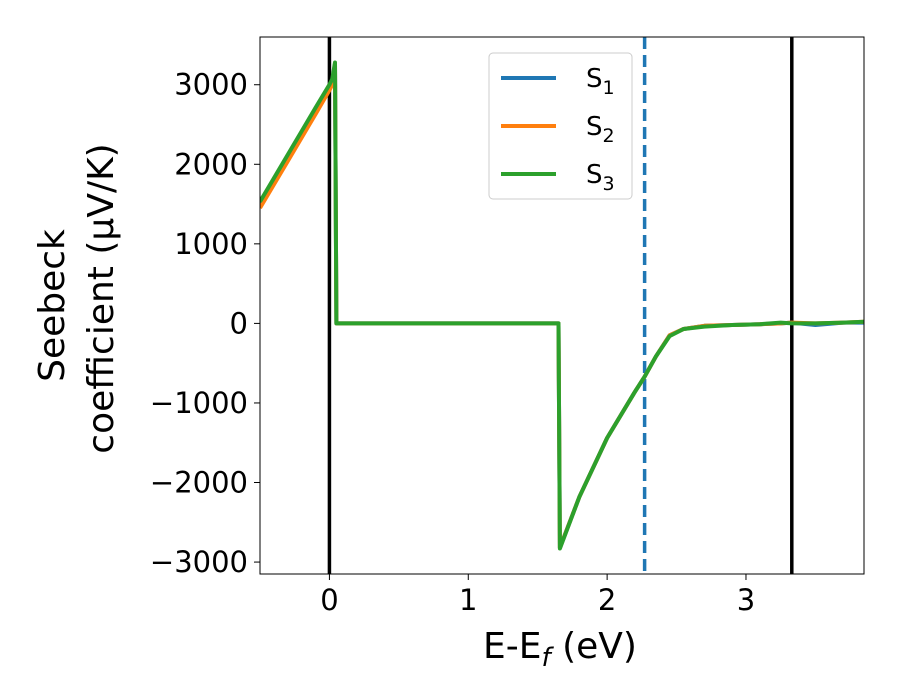  What do you see at coordinates (199, 483) in the screenshot?
I see `y-tick-label: −2000` at bounding box center [199, 483].